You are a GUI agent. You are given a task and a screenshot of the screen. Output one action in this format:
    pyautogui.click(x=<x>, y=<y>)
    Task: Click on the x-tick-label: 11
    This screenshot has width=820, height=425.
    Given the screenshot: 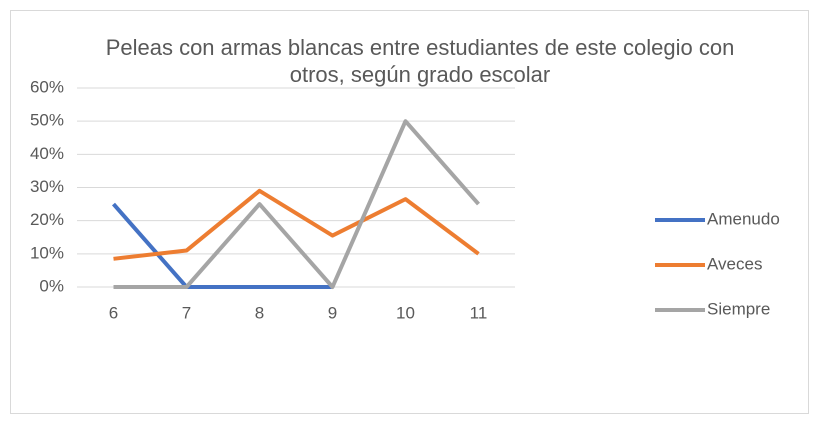 What is the action you would take?
    pyautogui.click(x=479, y=312)
    